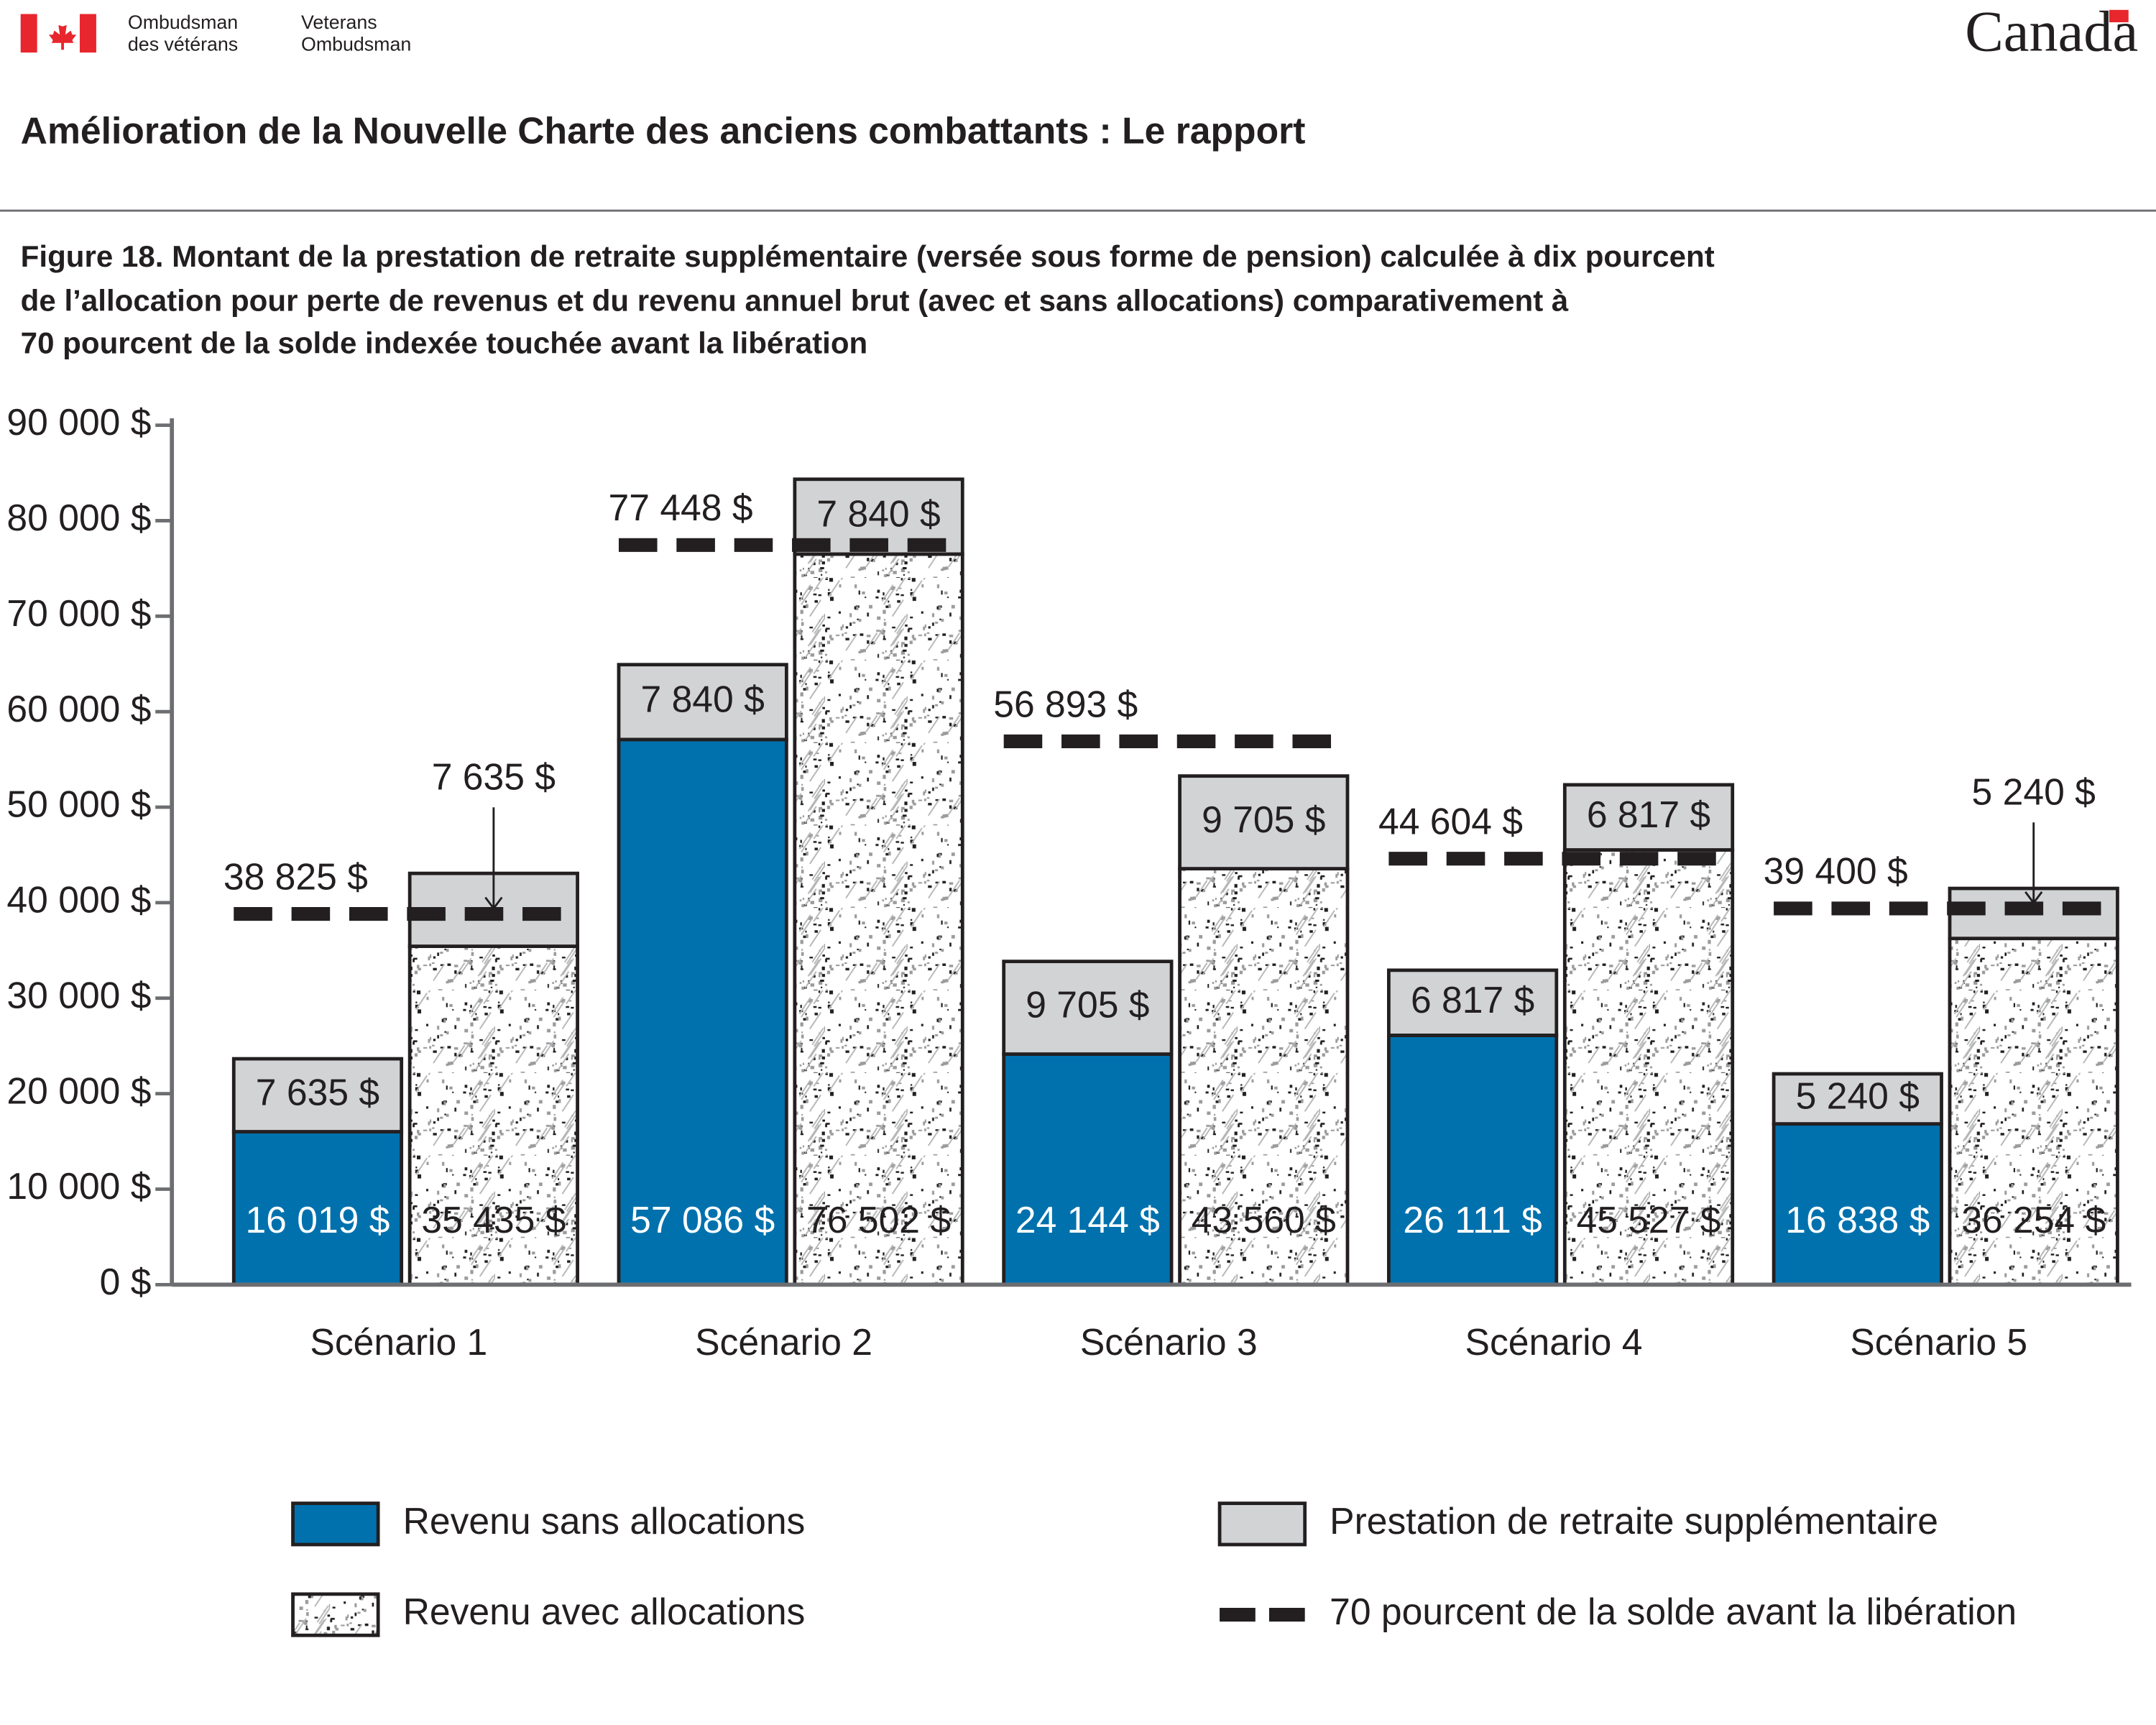 The image size is (2156, 1725). What do you see at coordinates (78, 709) in the screenshot?
I see `y-tick-label: 60 000 $` at bounding box center [78, 709].